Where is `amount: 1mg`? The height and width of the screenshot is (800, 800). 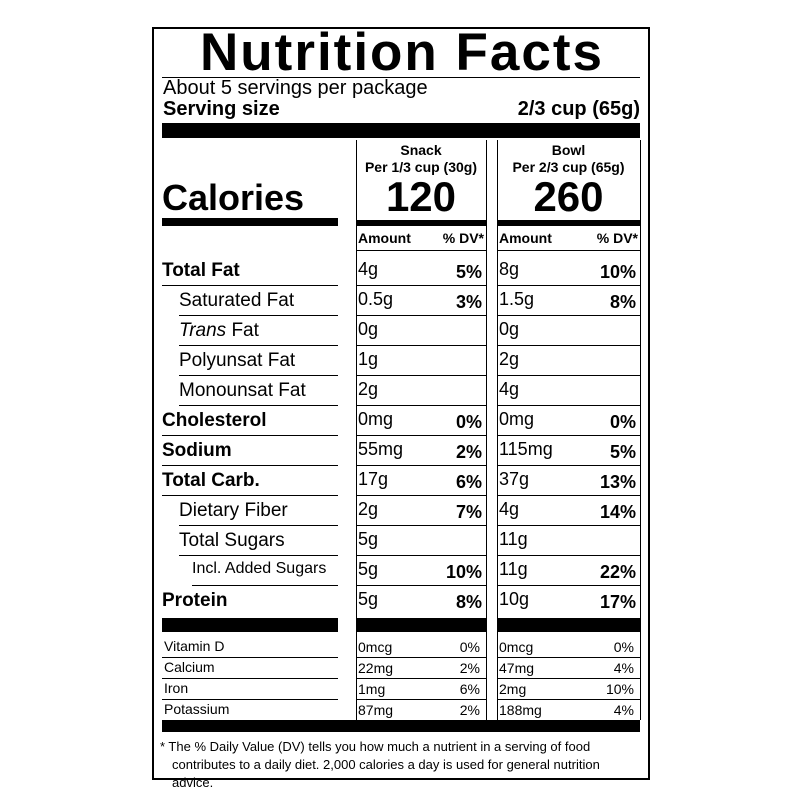 amount: 1mg is located at coordinates (372, 689).